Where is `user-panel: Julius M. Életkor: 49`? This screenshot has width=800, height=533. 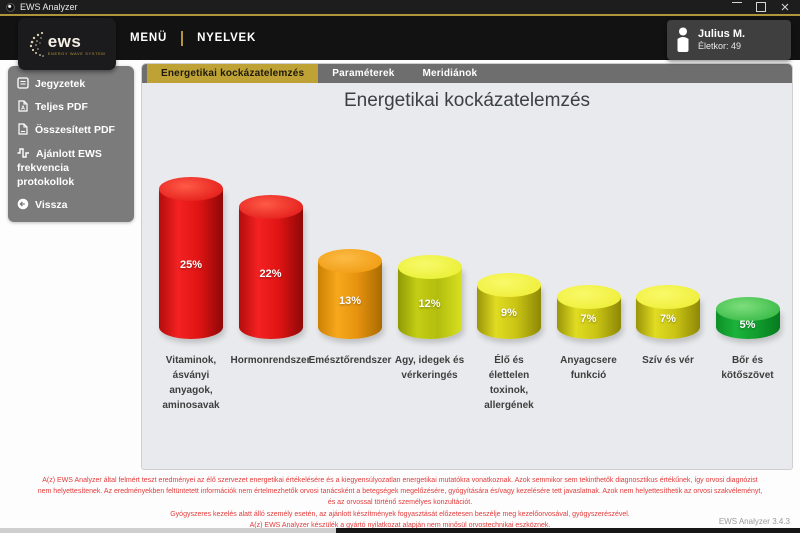
user-panel: Julius M. Életkor: 49 is located at coordinates (729, 40).